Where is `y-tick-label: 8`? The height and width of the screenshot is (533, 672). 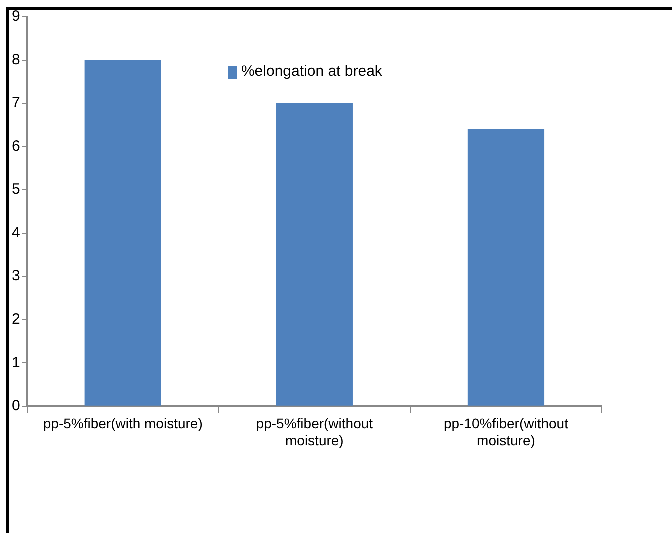 y-tick-label: 8 is located at coordinates (16, 59).